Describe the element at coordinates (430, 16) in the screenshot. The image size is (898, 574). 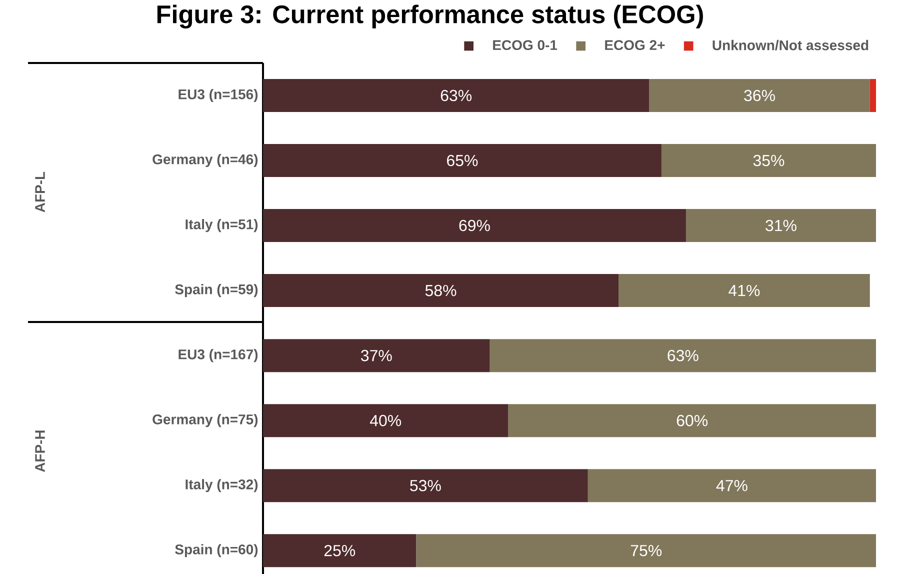
I see `chart-title: Figure 3: Current performance status (ECOG)` at that location.